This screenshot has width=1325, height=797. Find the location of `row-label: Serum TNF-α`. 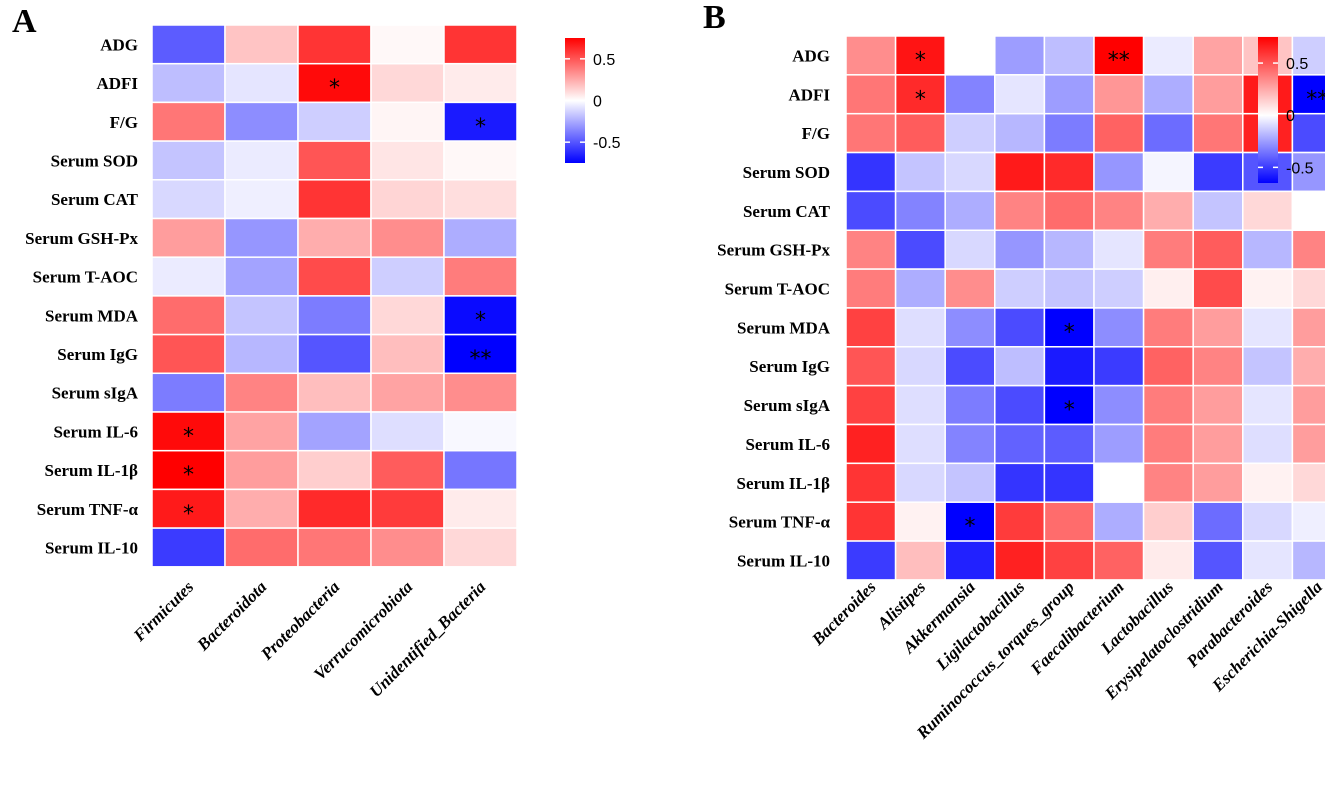

row-label: Serum TNF-α is located at coordinates (780, 522).